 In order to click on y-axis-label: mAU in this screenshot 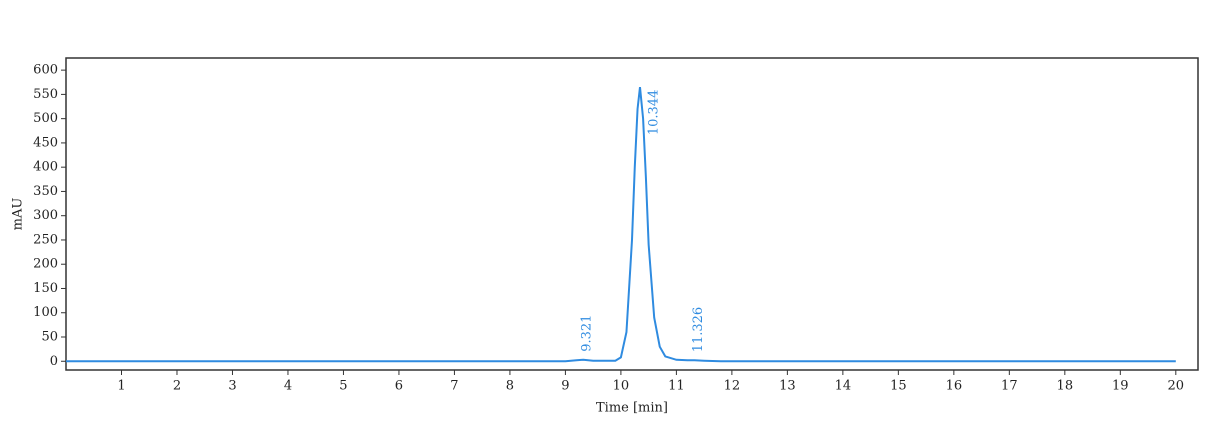, I will do `click(18, 214)`.